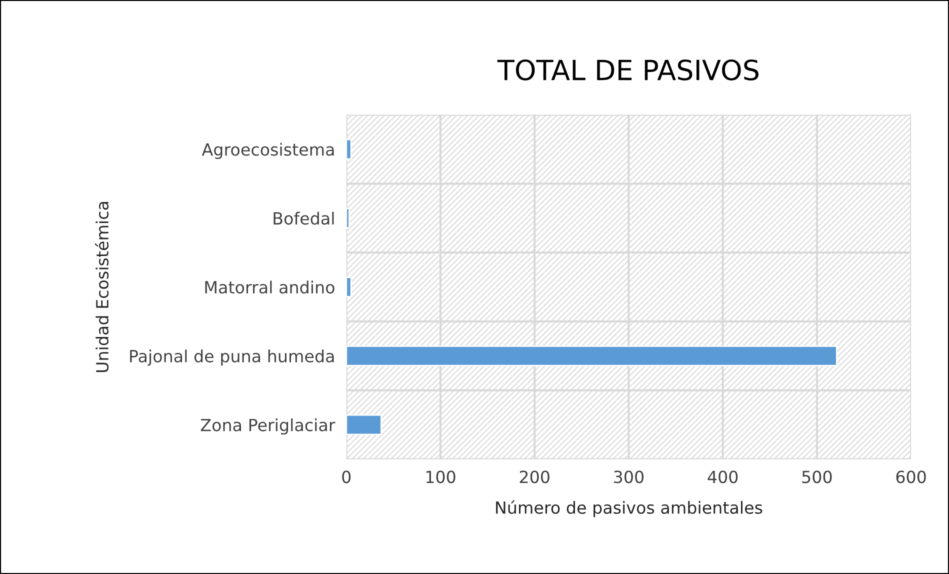  Describe the element at coordinates (441, 477) in the screenshot. I see `x-tick-label: 100` at that location.